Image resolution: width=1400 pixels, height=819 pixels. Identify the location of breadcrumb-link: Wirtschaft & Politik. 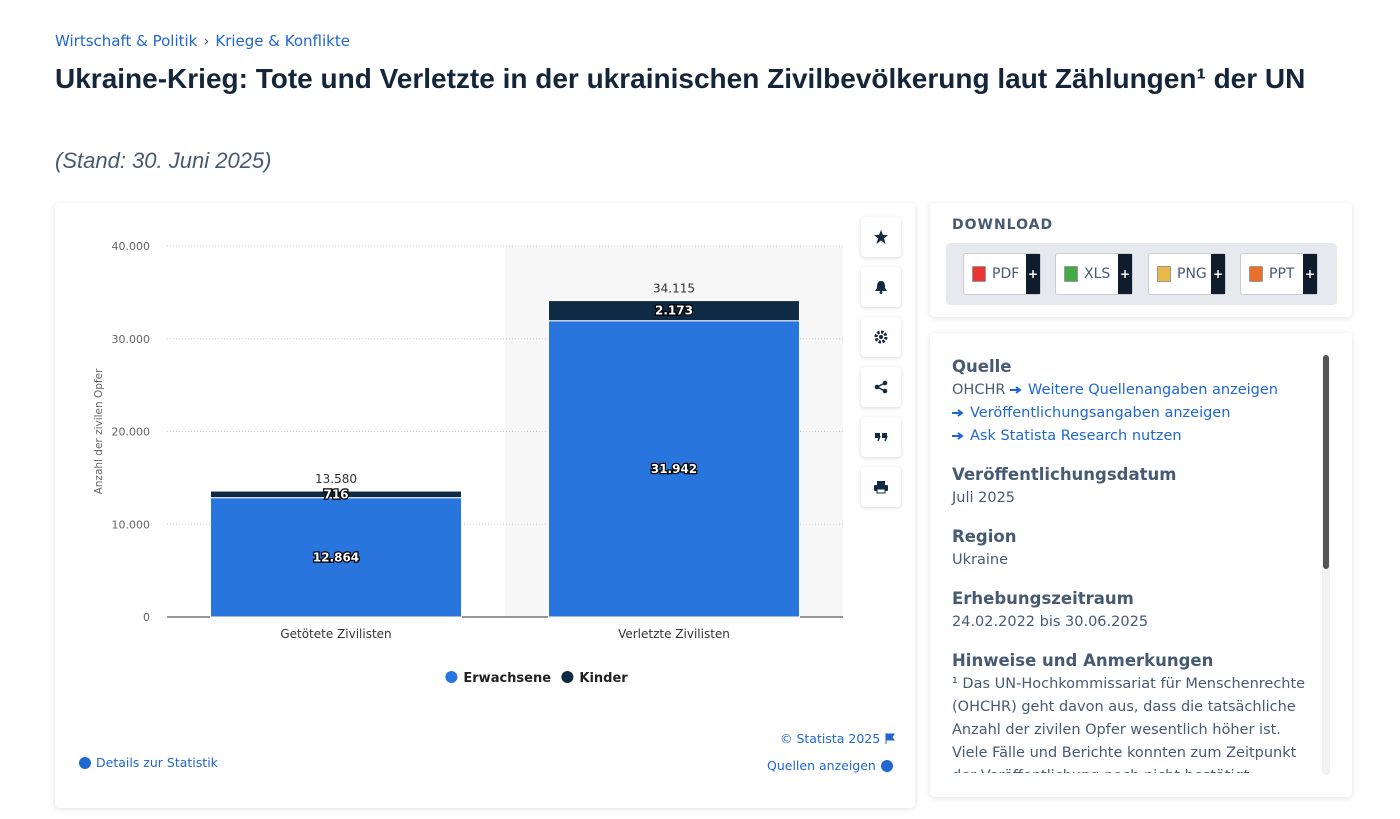
(126, 41).